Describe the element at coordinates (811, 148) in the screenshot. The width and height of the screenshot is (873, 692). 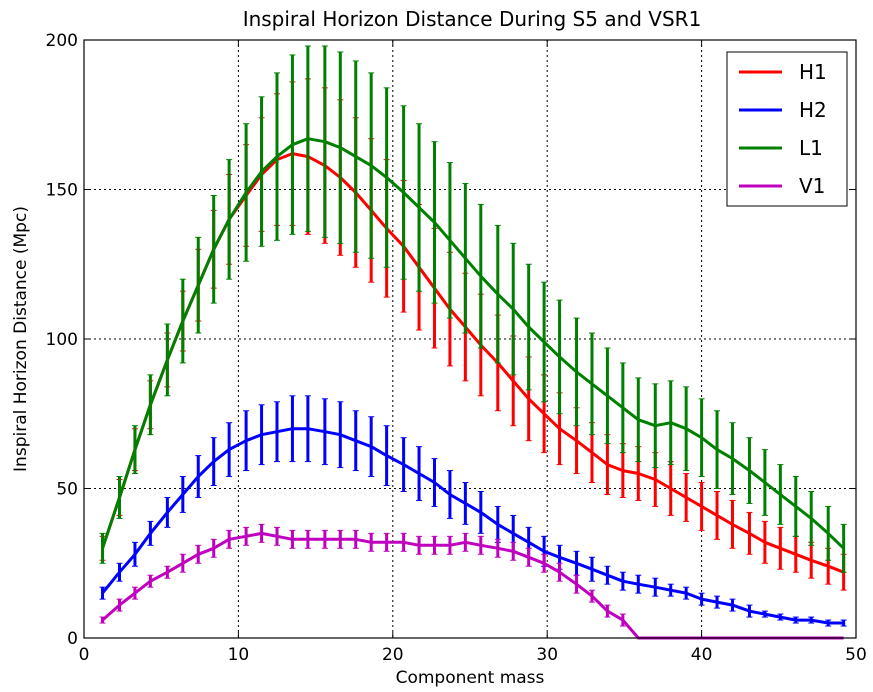
I see `legend-label-l1: L1` at that location.